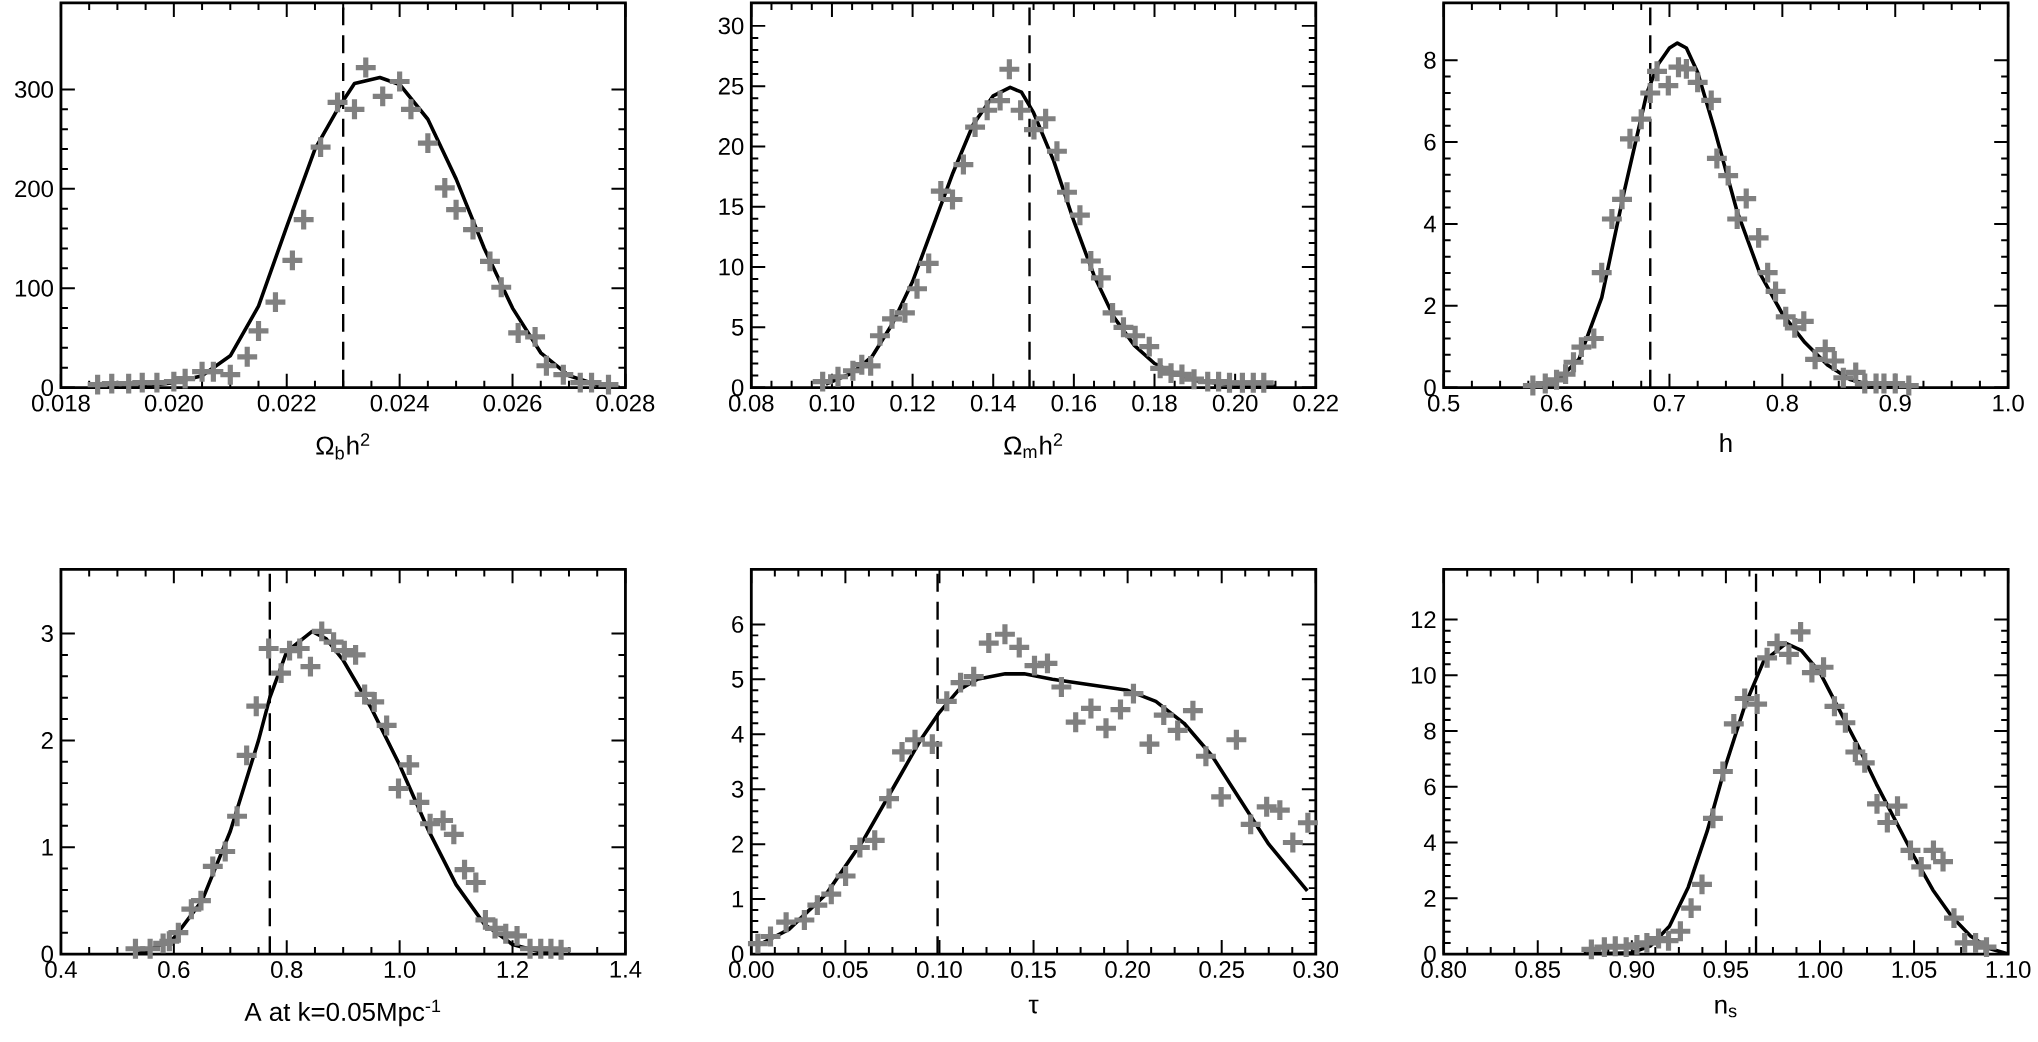 The image size is (2038, 1042). What do you see at coordinates (1316, 969) in the screenshot?
I see `x-tick-label: 0.30` at bounding box center [1316, 969].